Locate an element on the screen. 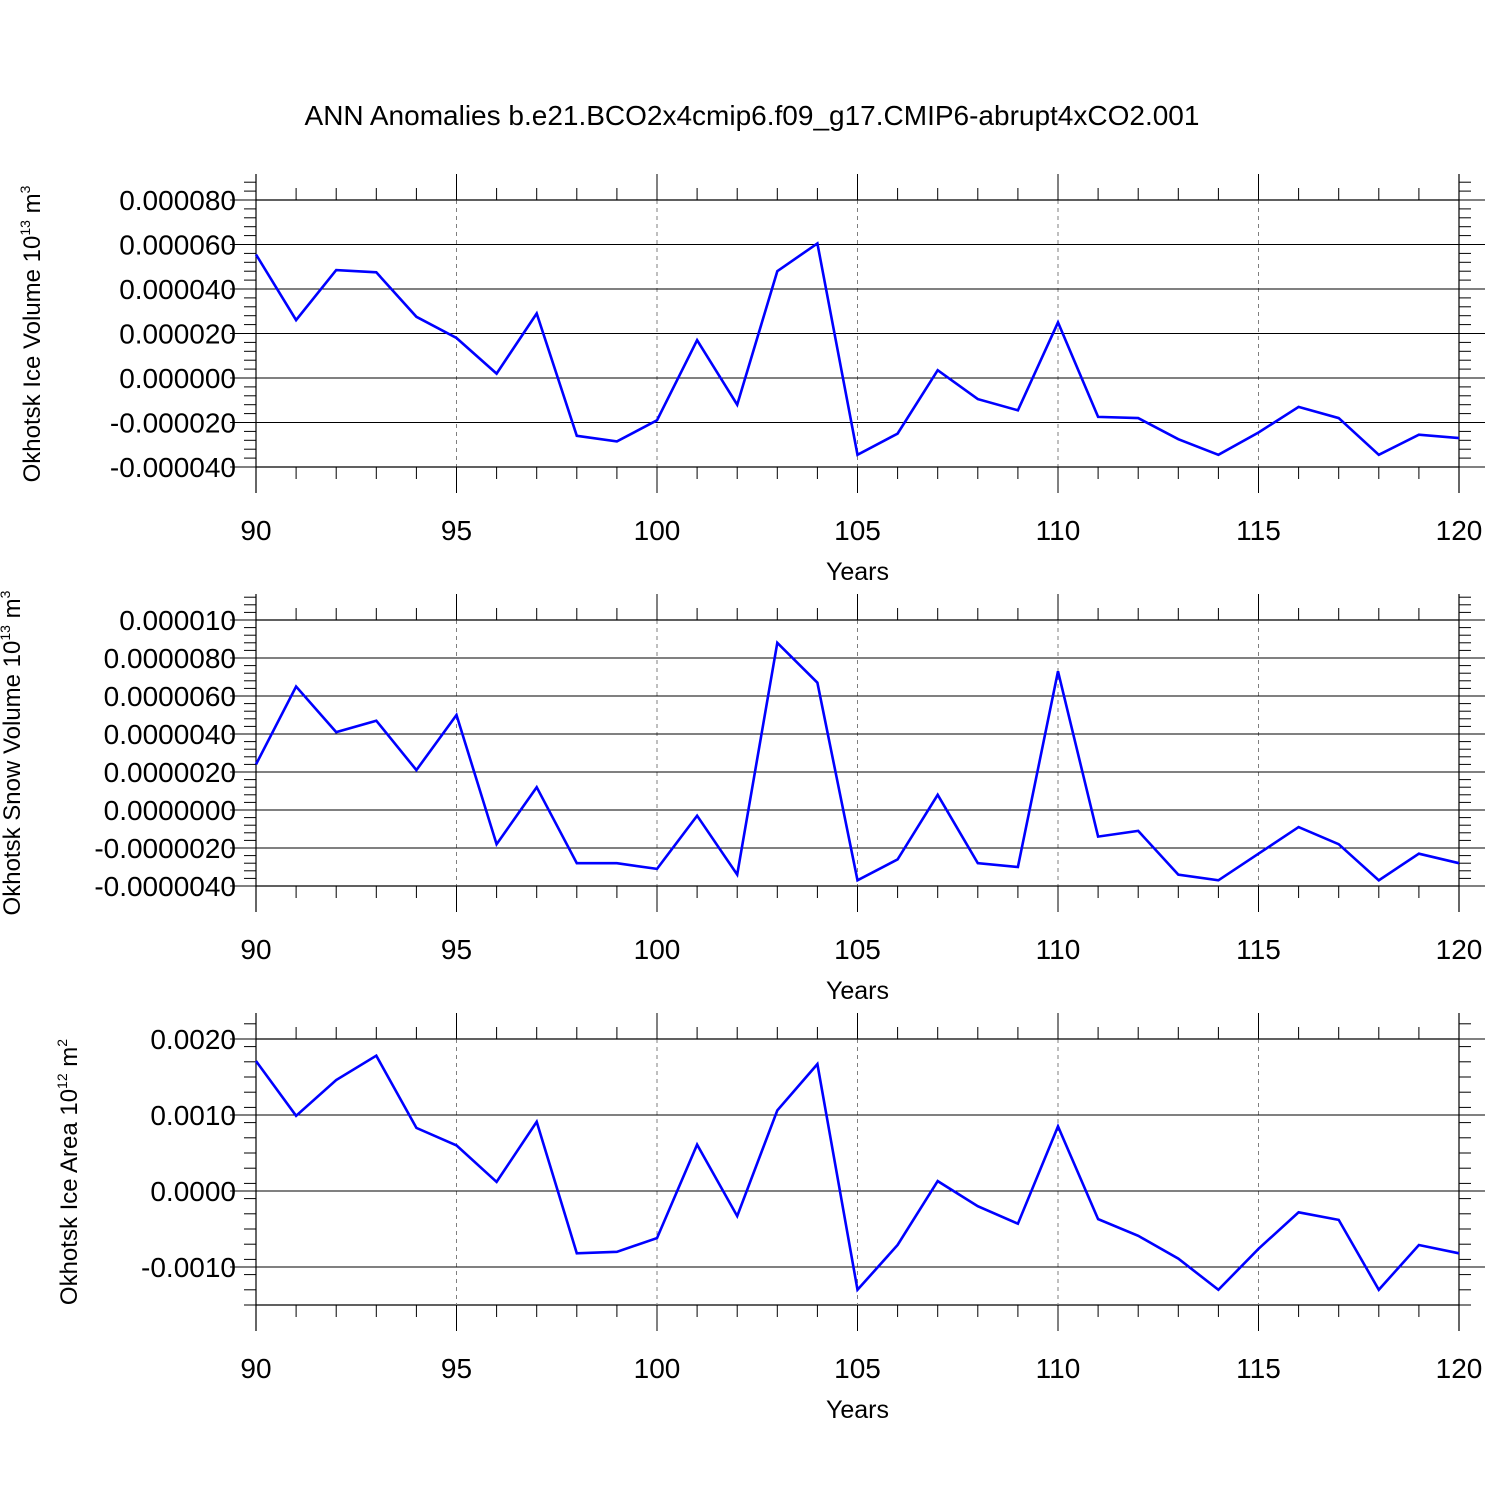  series-line is located at coordinates (857, 349).